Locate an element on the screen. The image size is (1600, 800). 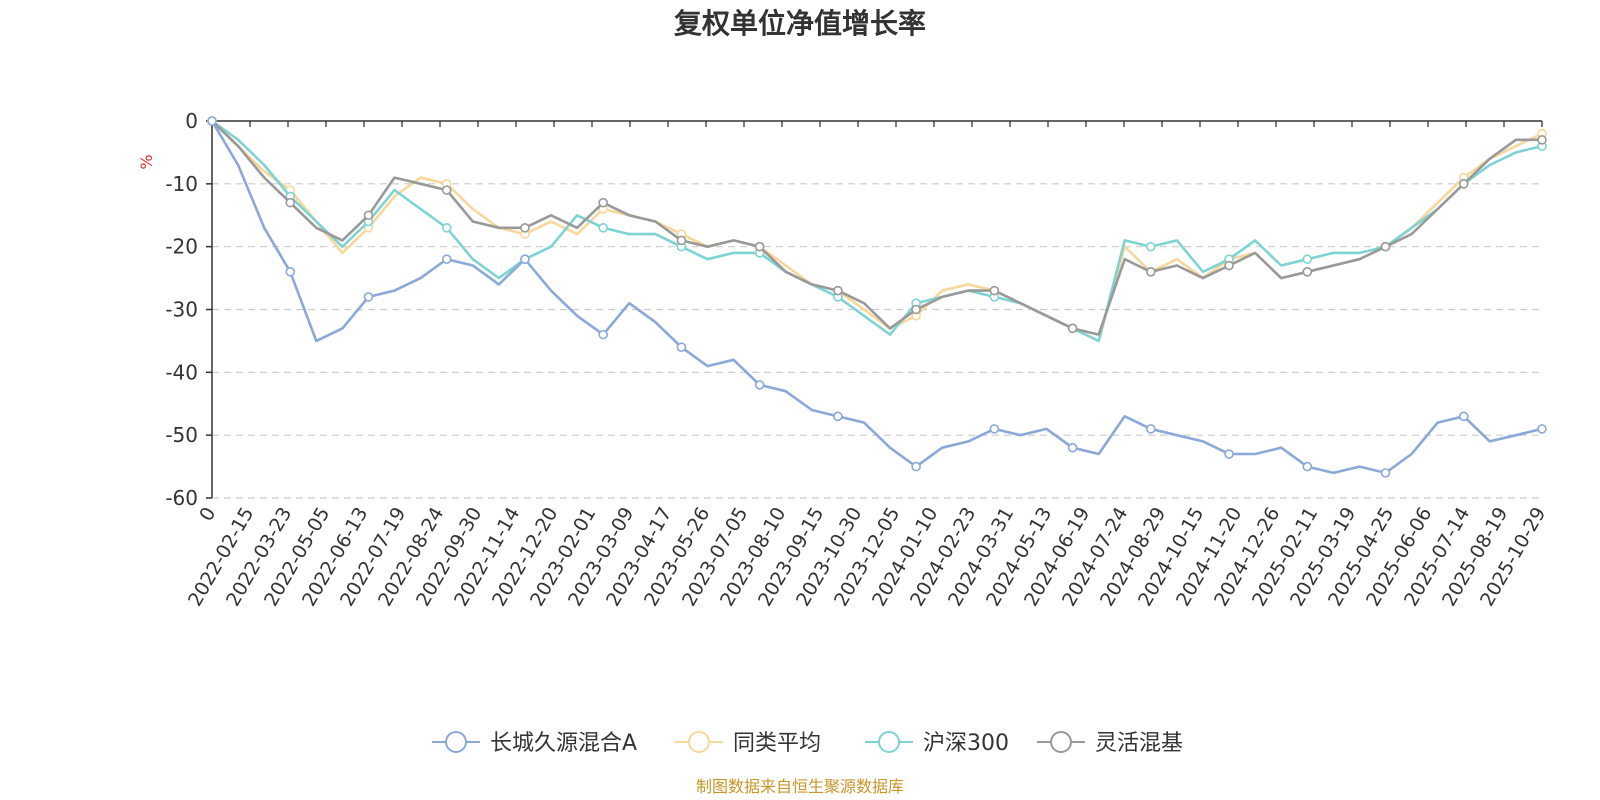
y-tick-label: -10 is located at coordinates (181, 184).